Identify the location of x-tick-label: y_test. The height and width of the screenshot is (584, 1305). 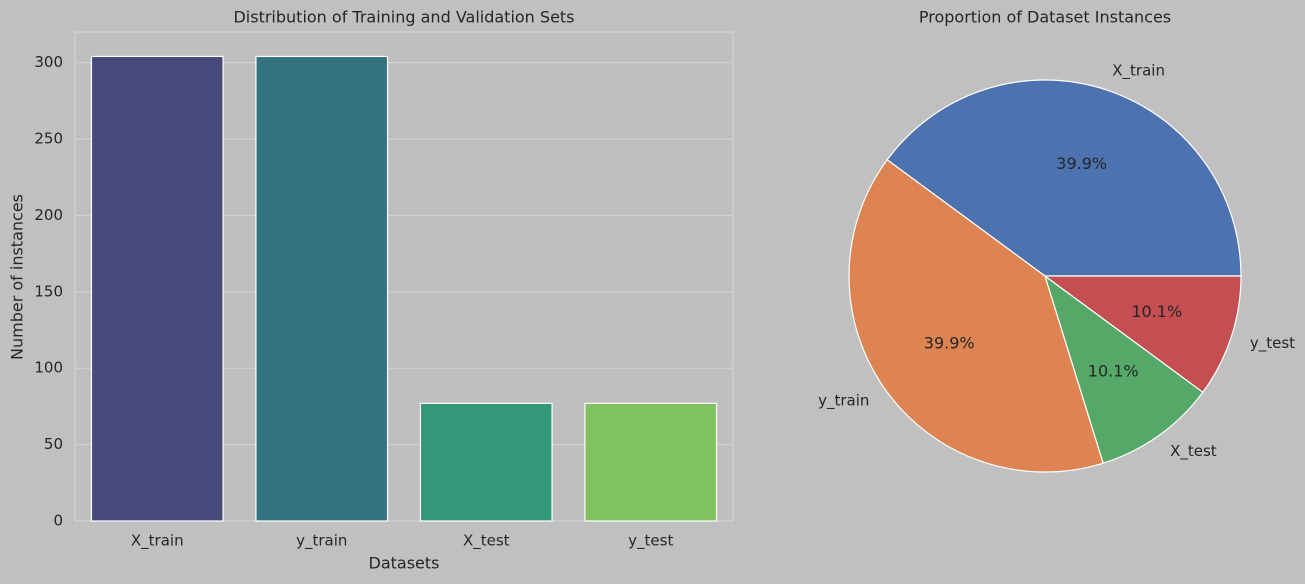
(650, 541).